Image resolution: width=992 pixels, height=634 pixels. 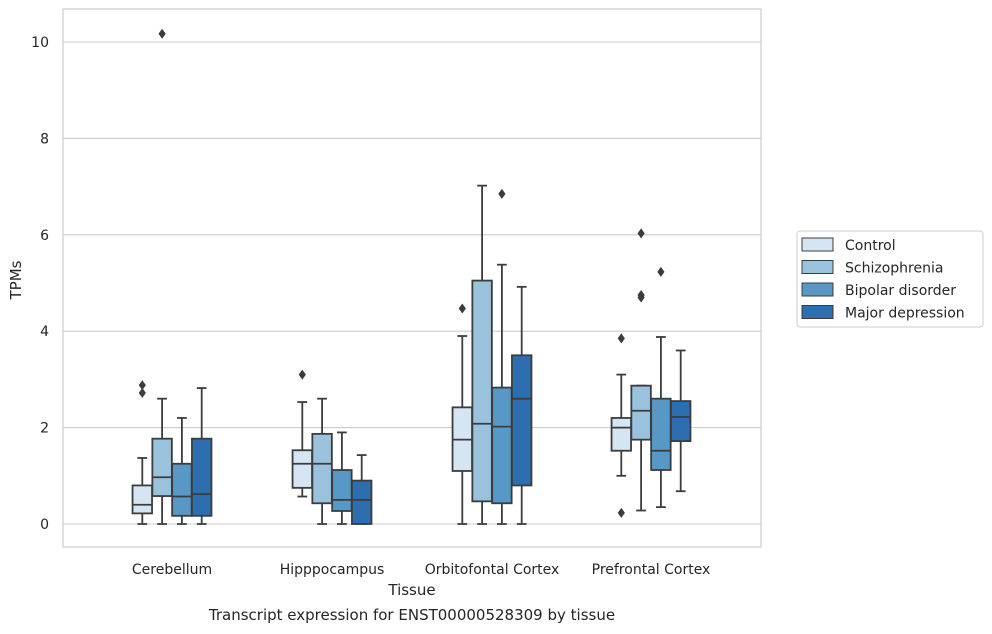 What do you see at coordinates (651, 570) in the screenshot?
I see `x-tick-label: Prefrontal Cortex` at bounding box center [651, 570].